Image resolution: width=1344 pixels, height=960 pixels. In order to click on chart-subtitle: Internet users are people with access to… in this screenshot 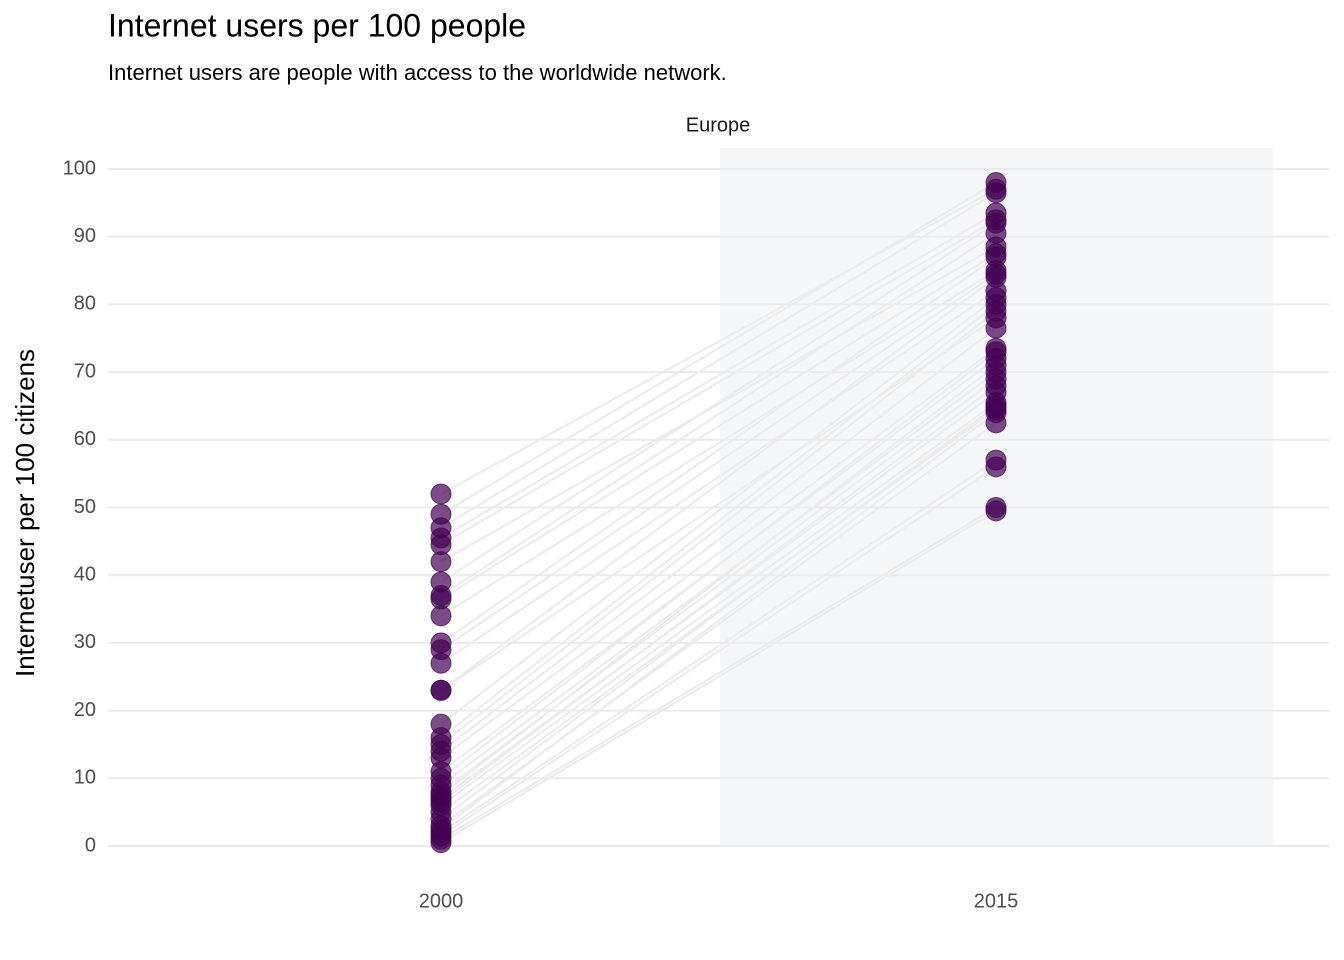, I will do `click(417, 72)`.